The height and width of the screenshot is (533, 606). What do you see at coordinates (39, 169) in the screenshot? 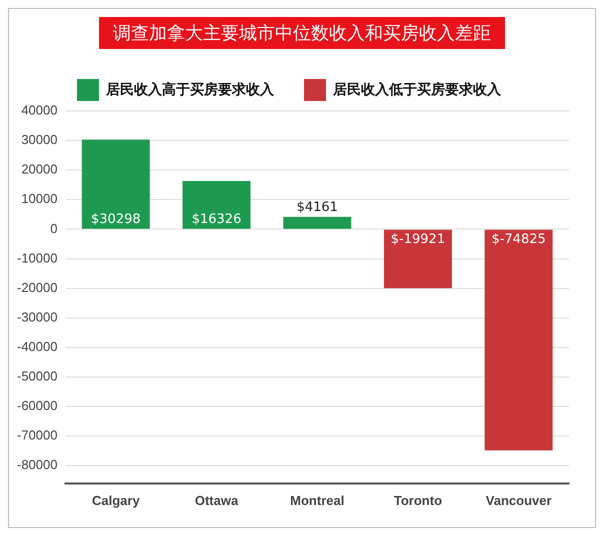
I see `y-tick-label: 20000` at bounding box center [39, 169].